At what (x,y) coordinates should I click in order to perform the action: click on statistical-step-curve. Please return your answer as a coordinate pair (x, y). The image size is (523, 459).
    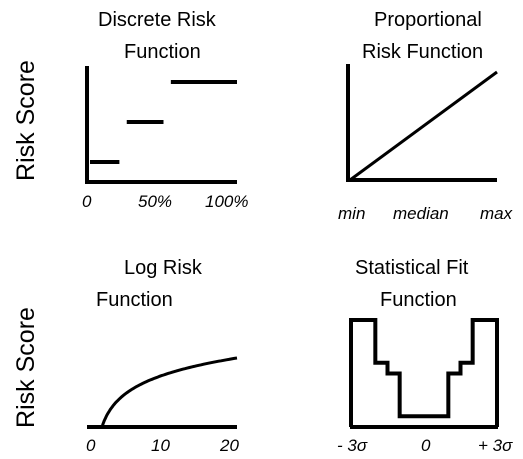
    Looking at the image, I should click on (424, 372).